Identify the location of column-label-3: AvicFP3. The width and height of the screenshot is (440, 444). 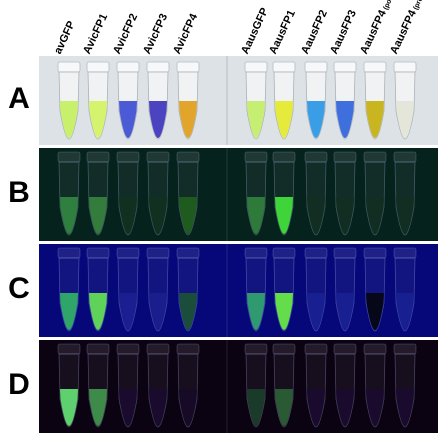
(156, 34).